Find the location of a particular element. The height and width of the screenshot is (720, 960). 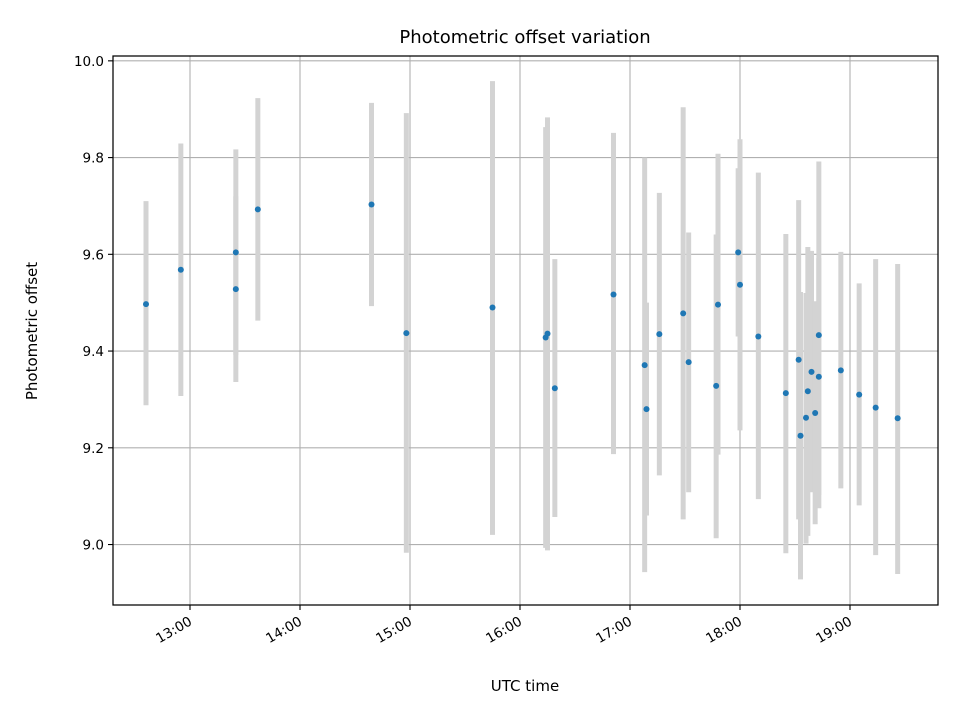

y-tick-label: 10.0 is located at coordinates (89, 62).